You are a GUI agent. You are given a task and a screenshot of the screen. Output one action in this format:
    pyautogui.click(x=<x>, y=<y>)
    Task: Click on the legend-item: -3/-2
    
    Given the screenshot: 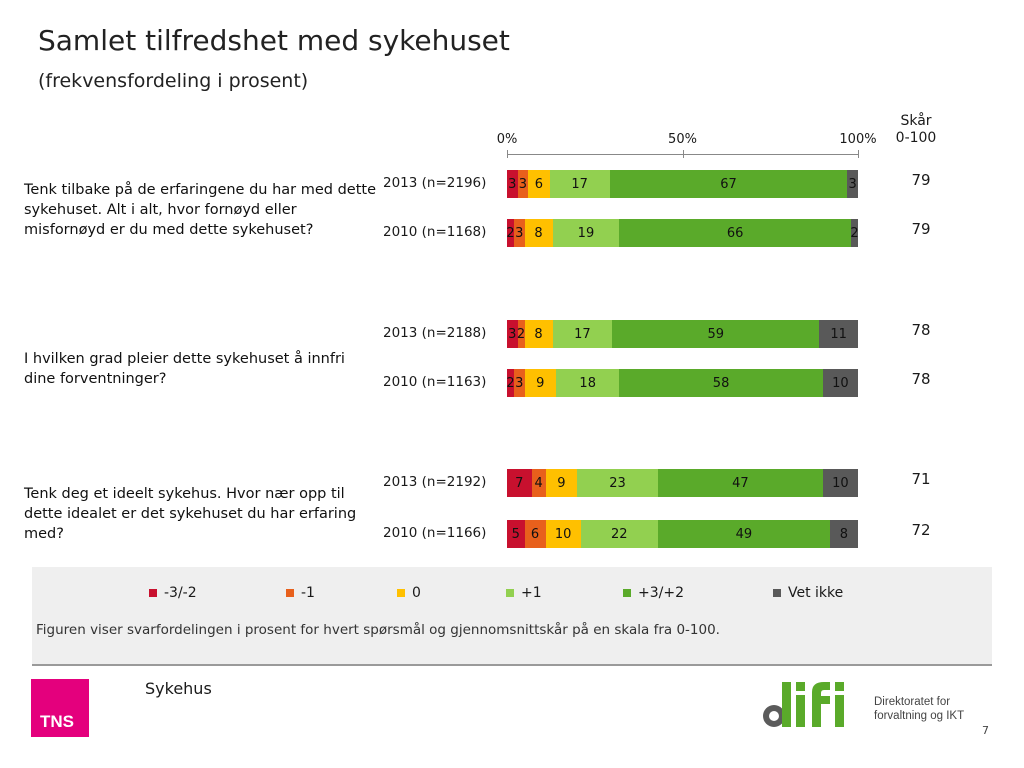 What is the action you would take?
    pyautogui.click(x=173, y=593)
    